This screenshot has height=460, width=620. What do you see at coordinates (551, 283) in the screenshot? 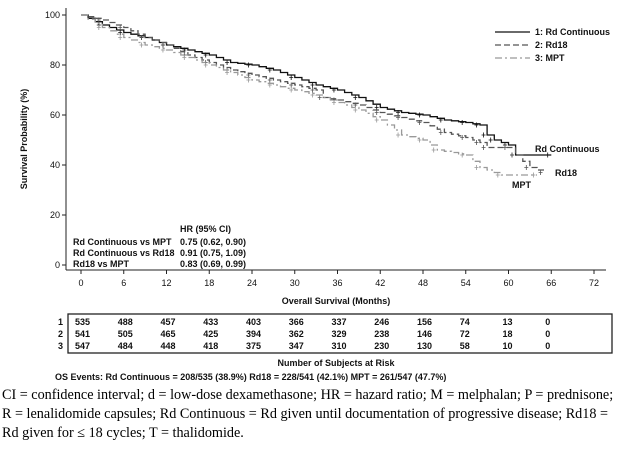
I see `x-tick-label: 66` at bounding box center [551, 283].